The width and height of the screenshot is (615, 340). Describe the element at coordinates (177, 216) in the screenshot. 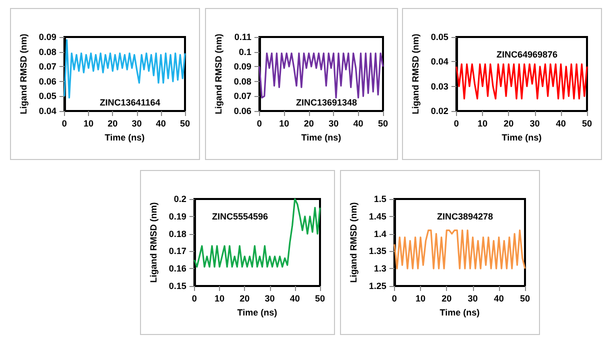

I see `y-tick-label: 0.19` at that location.